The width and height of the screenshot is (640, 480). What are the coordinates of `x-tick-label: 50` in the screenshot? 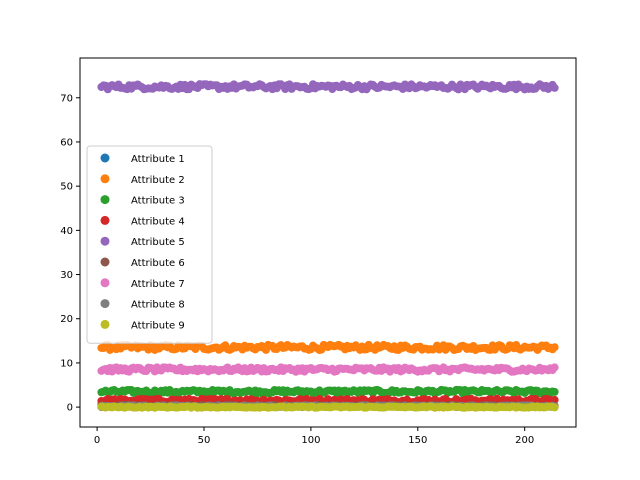 It's located at (204, 440).